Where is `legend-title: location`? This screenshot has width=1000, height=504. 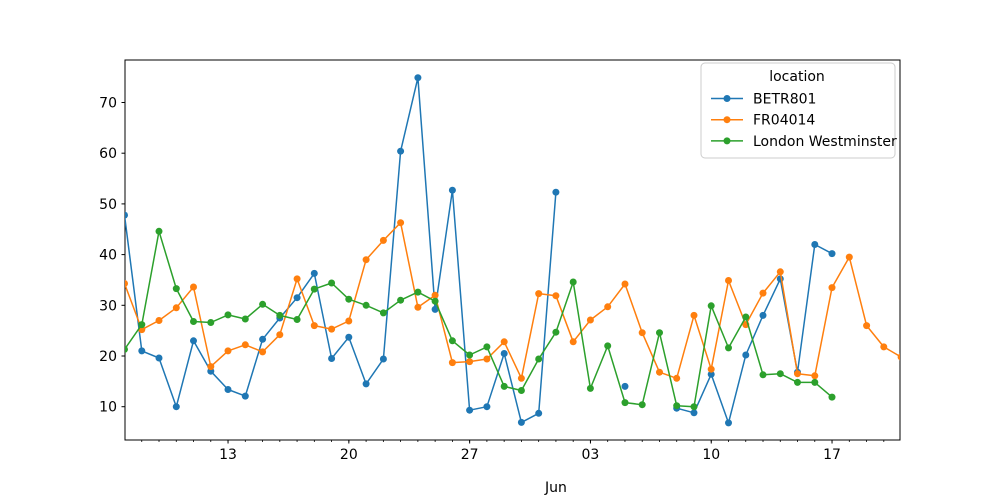 legend-title: location is located at coordinates (797, 77).